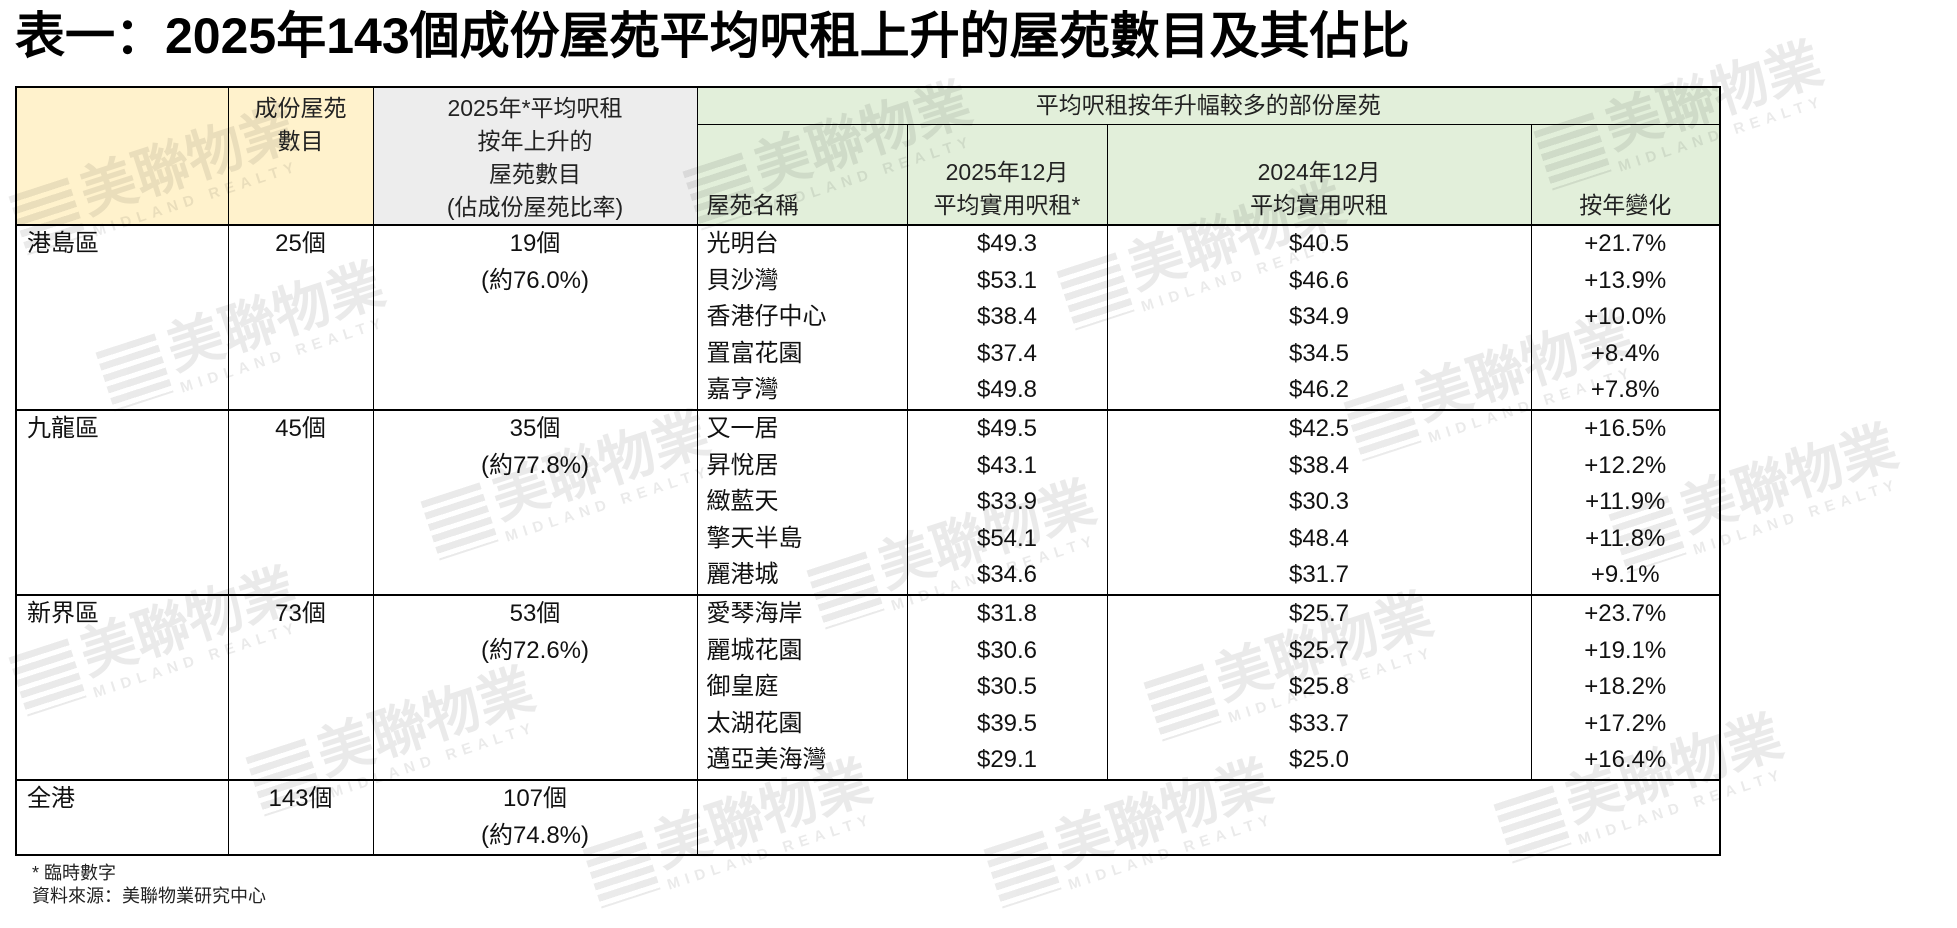  What do you see at coordinates (802, 613) in the screenshot?
I see `estate-name: 愛琴海岸` at bounding box center [802, 613].